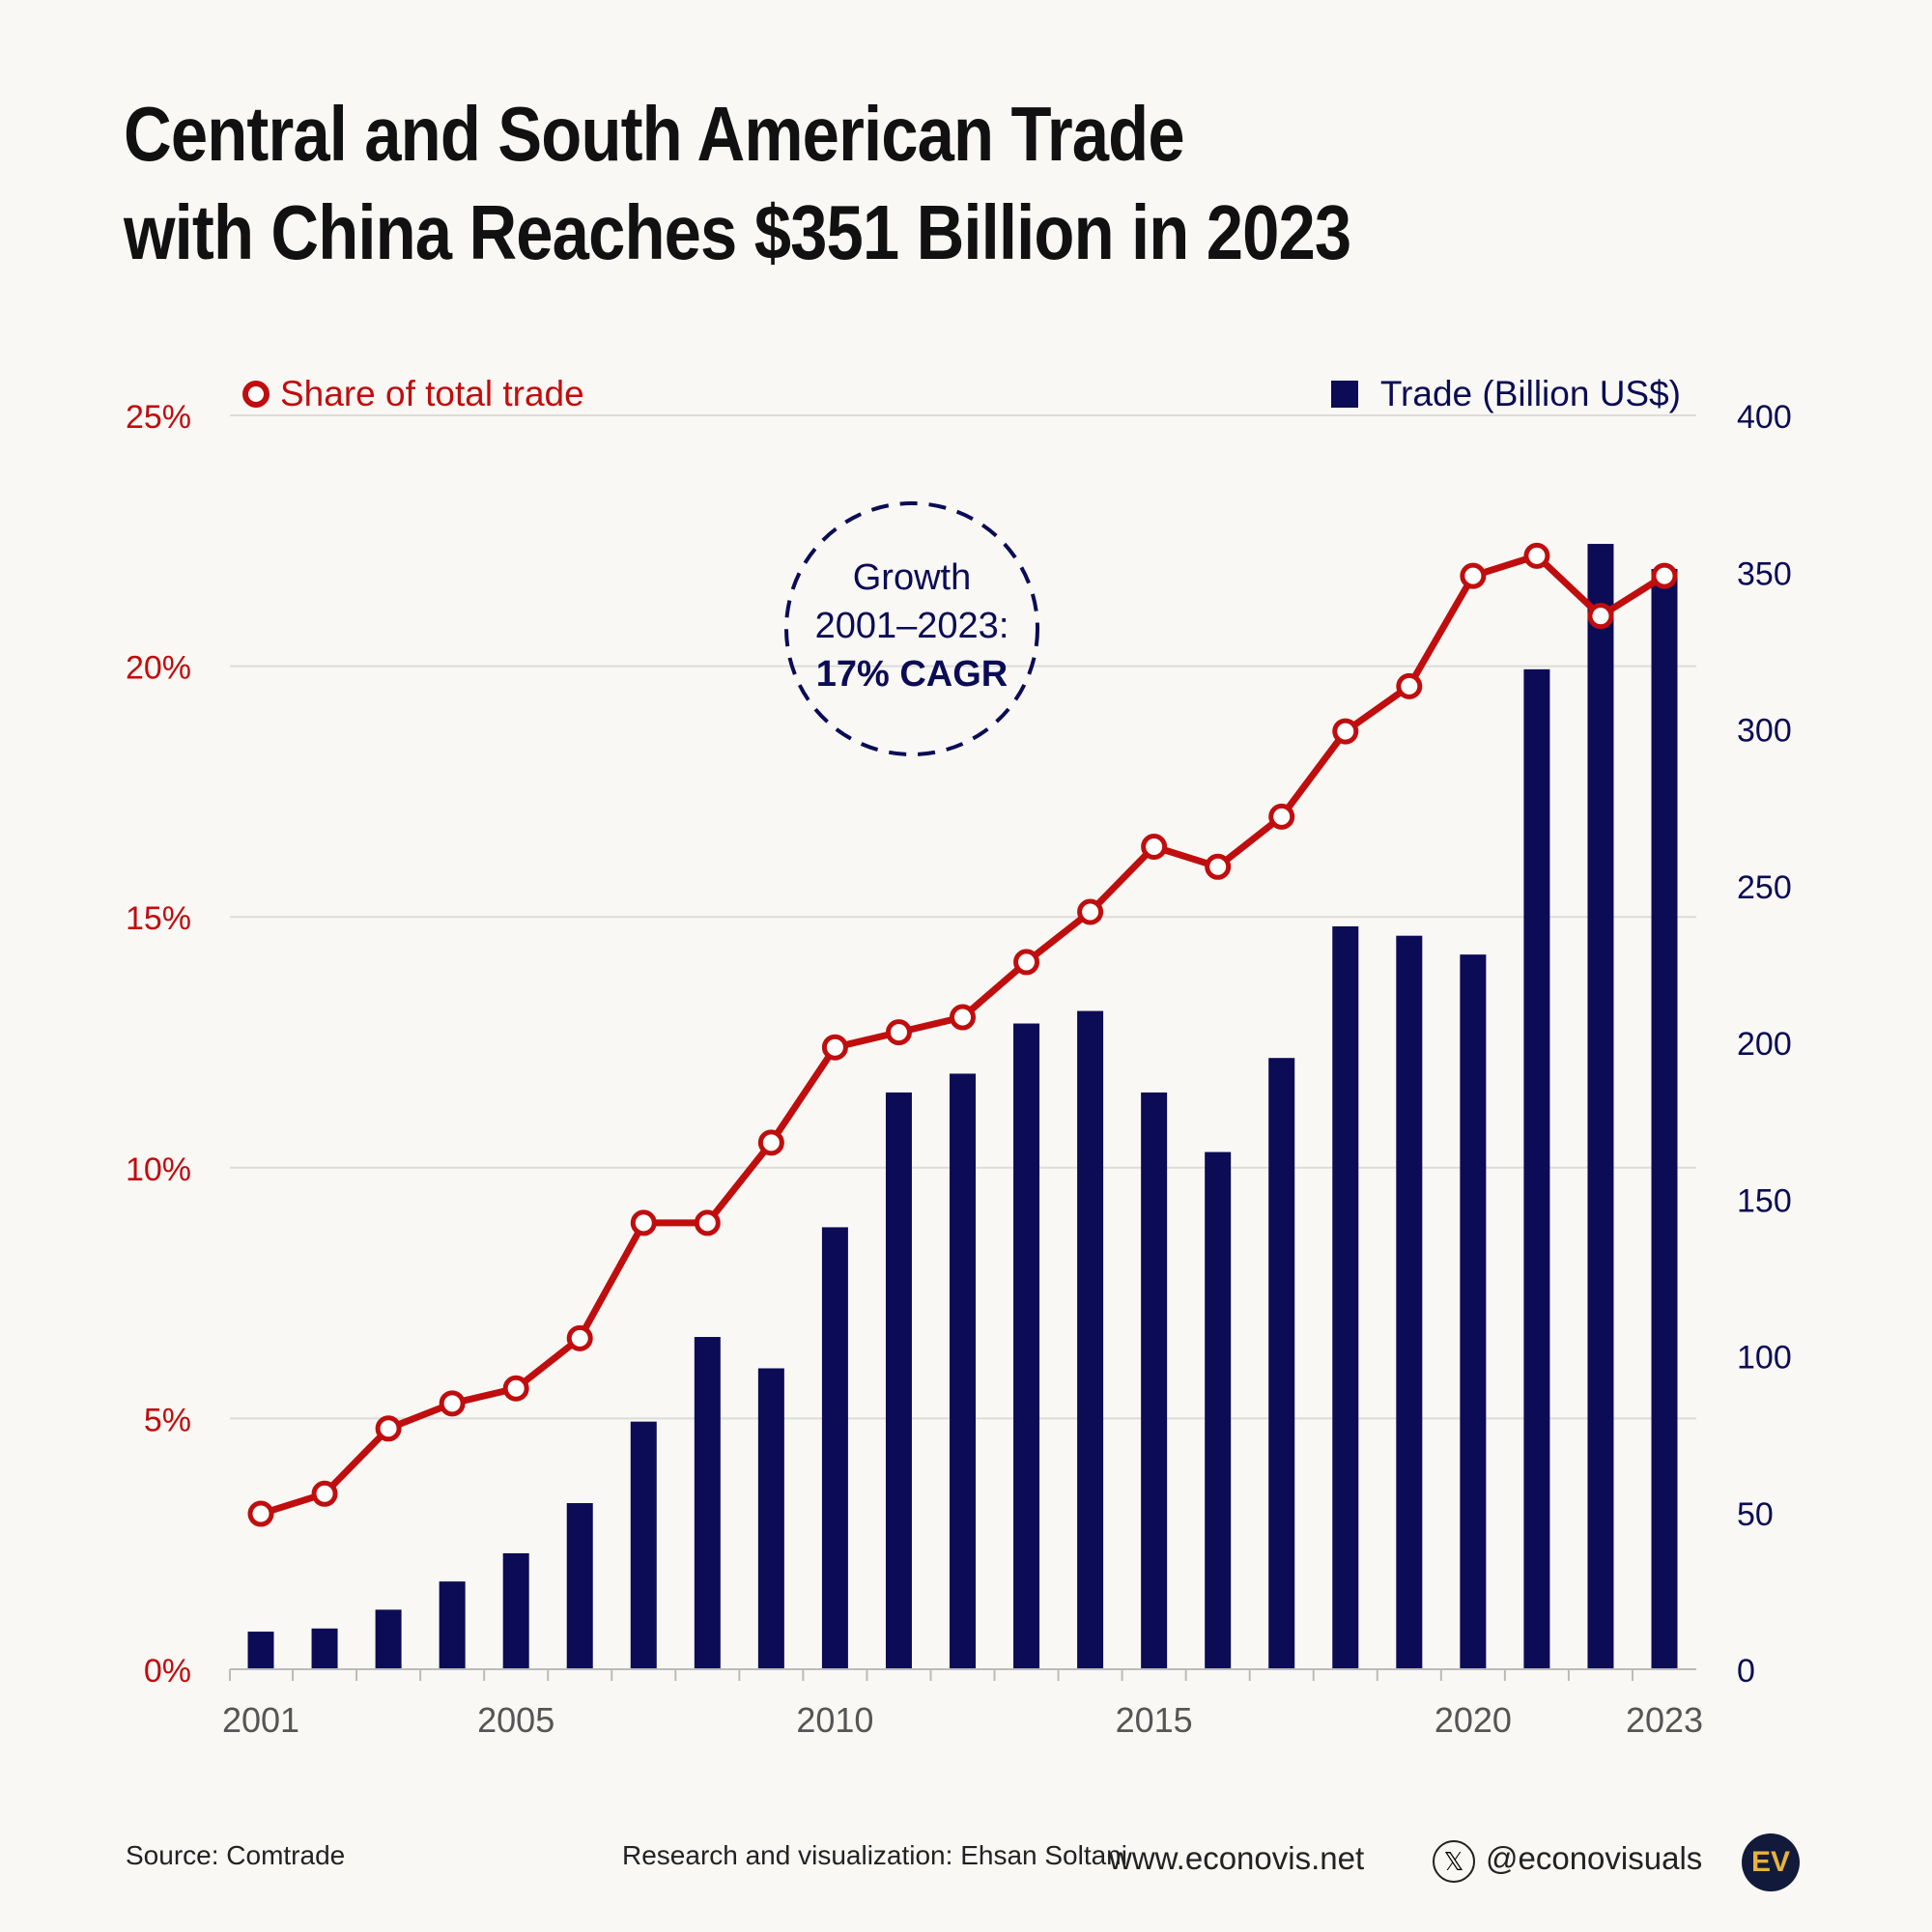 The width and height of the screenshot is (1932, 1932). What do you see at coordinates (1281, 1363) in the screenshot?
I see `trade-bar-2017` at bounding box center [1281, 1363].